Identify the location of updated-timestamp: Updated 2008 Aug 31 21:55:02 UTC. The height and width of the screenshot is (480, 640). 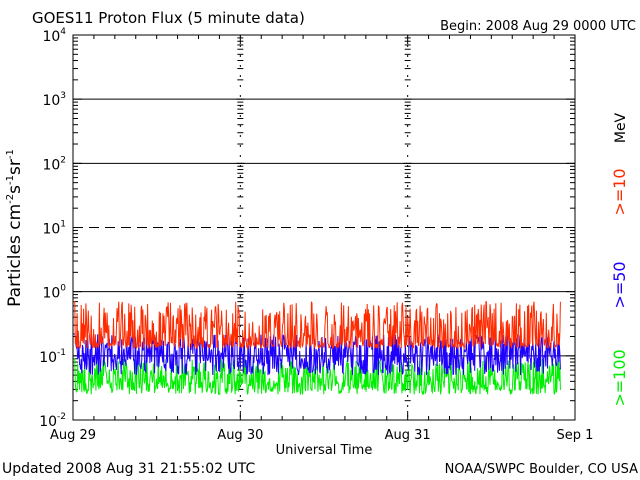
(128, 469).